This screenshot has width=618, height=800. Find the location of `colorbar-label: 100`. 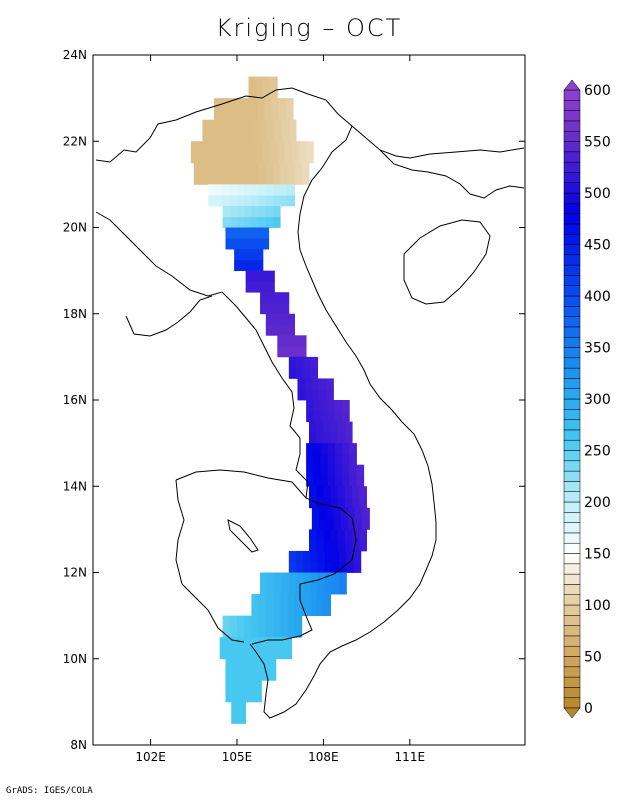

colorbar-label: 100 is located at coordinates (597, 606).